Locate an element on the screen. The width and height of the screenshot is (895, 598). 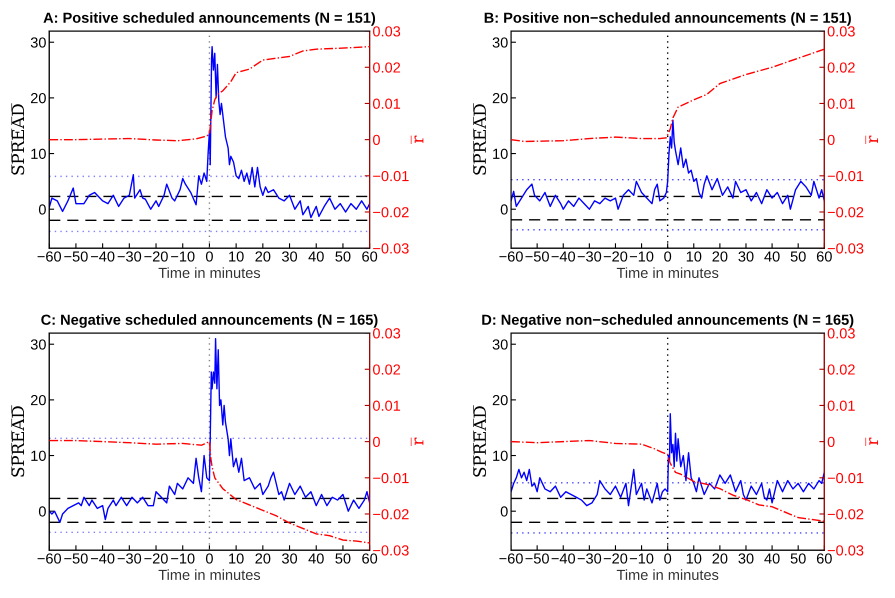
chart-title: A: Positive scheduled announcements (N = 151) is located at coordinates (209, 19).